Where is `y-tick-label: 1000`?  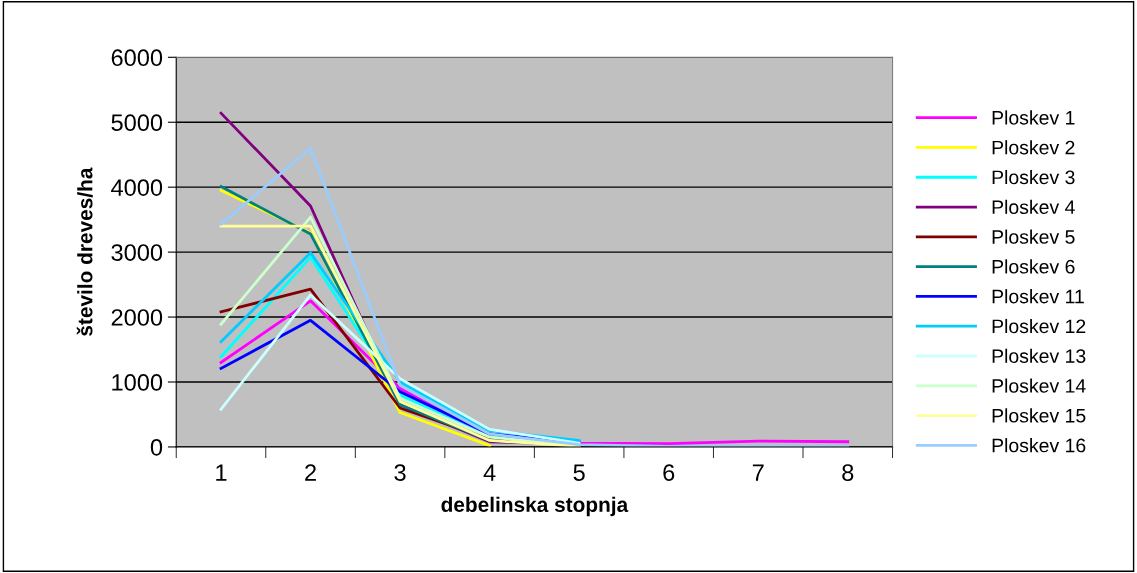
y-tick-label: 1000 is located at coordinates (137, 382).